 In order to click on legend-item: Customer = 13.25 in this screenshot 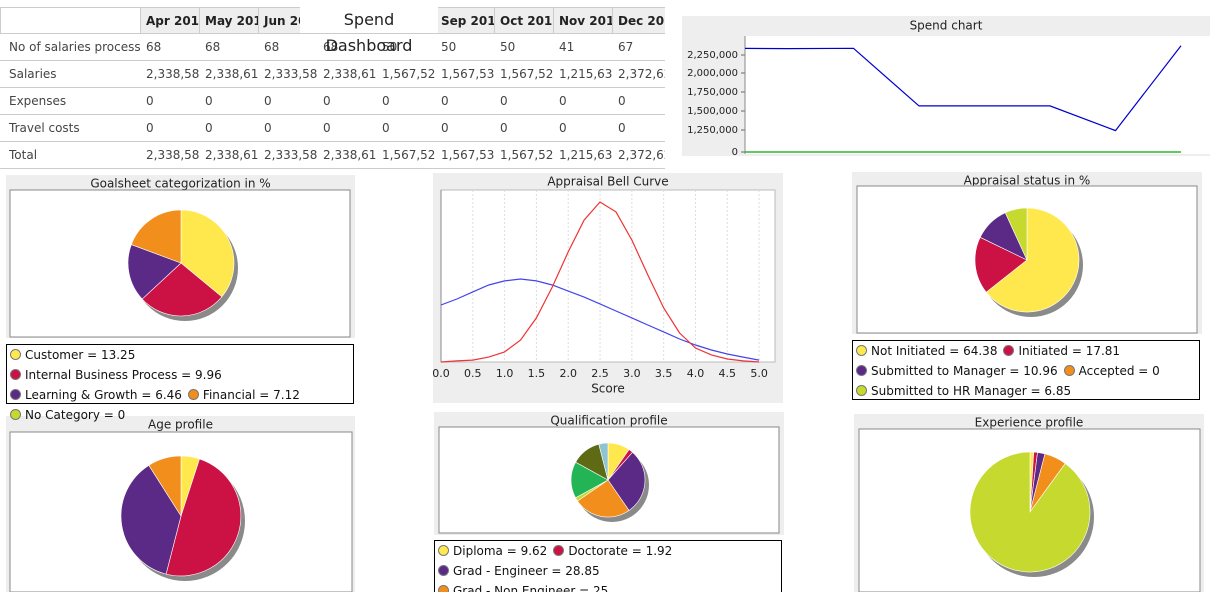, I will do `click(72, 355)`.